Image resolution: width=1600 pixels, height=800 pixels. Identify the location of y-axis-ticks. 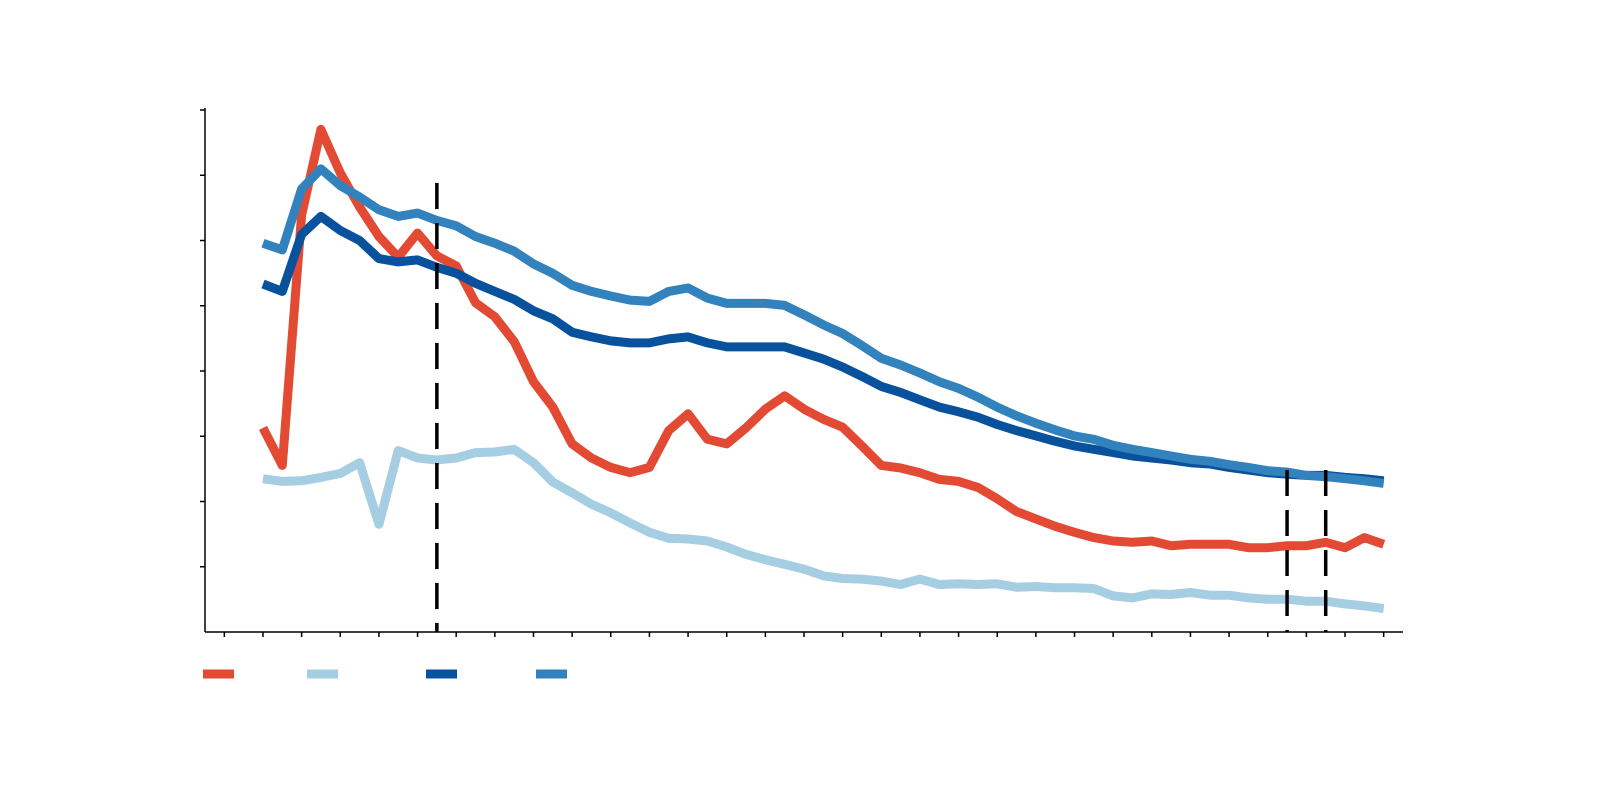
(202, 338).